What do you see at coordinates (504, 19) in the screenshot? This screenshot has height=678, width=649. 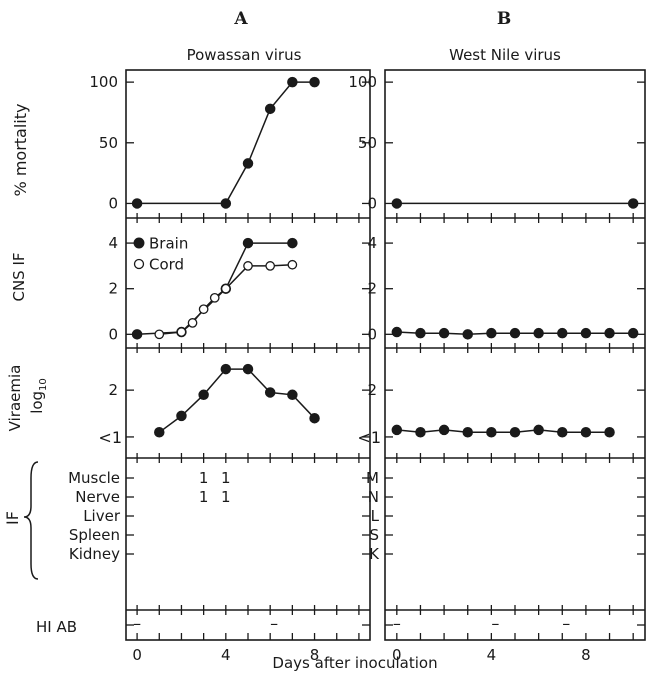 I see `panel-b-letter: B` at bounding box center [504, 19].